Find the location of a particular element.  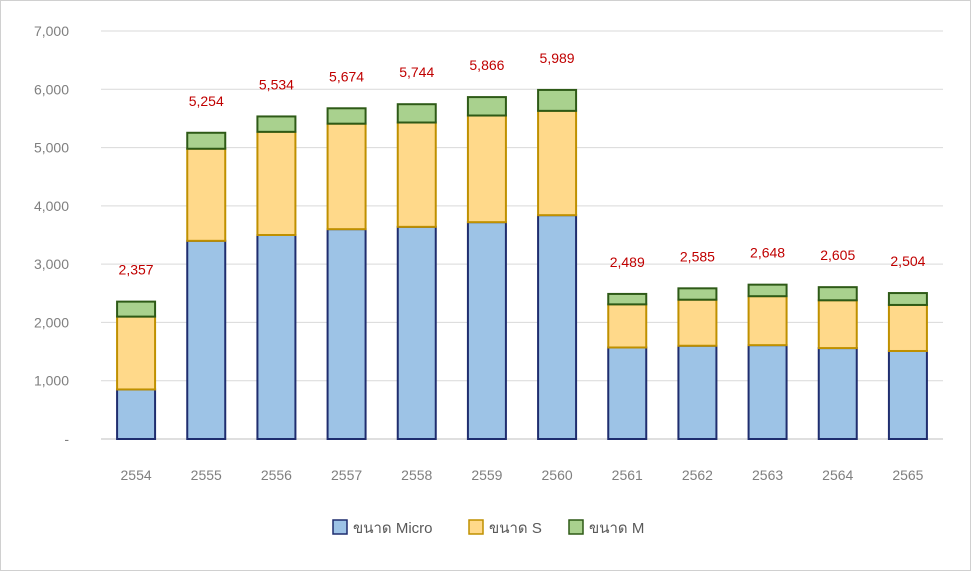

y-tick-label: 1,000 is located at coordinates (51, 381).